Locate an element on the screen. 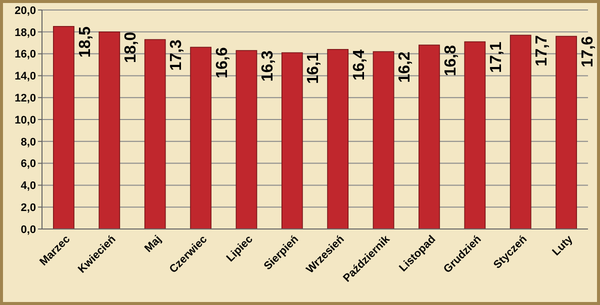 The image size is (600, 305). data-label: 16,4 is located at coordinates (359, 65).